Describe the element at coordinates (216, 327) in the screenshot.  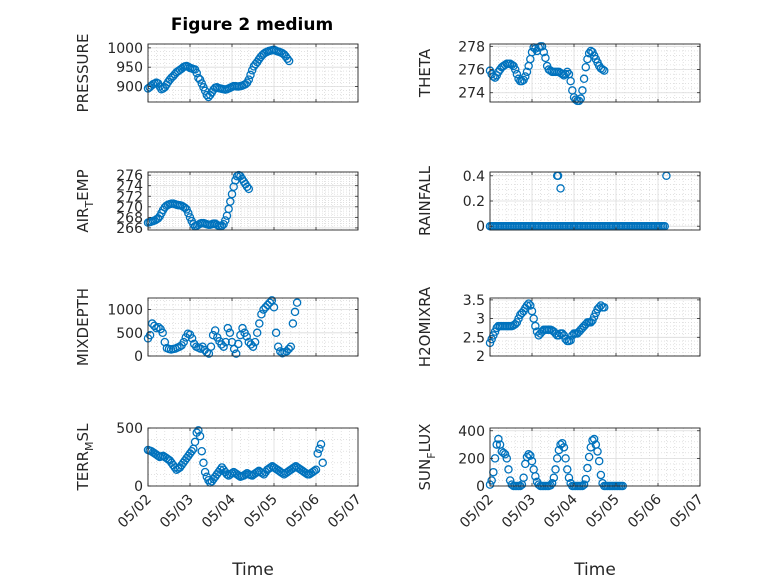
I see `subplot-5: 0 500 1000 MIXDEPTH` at that location.